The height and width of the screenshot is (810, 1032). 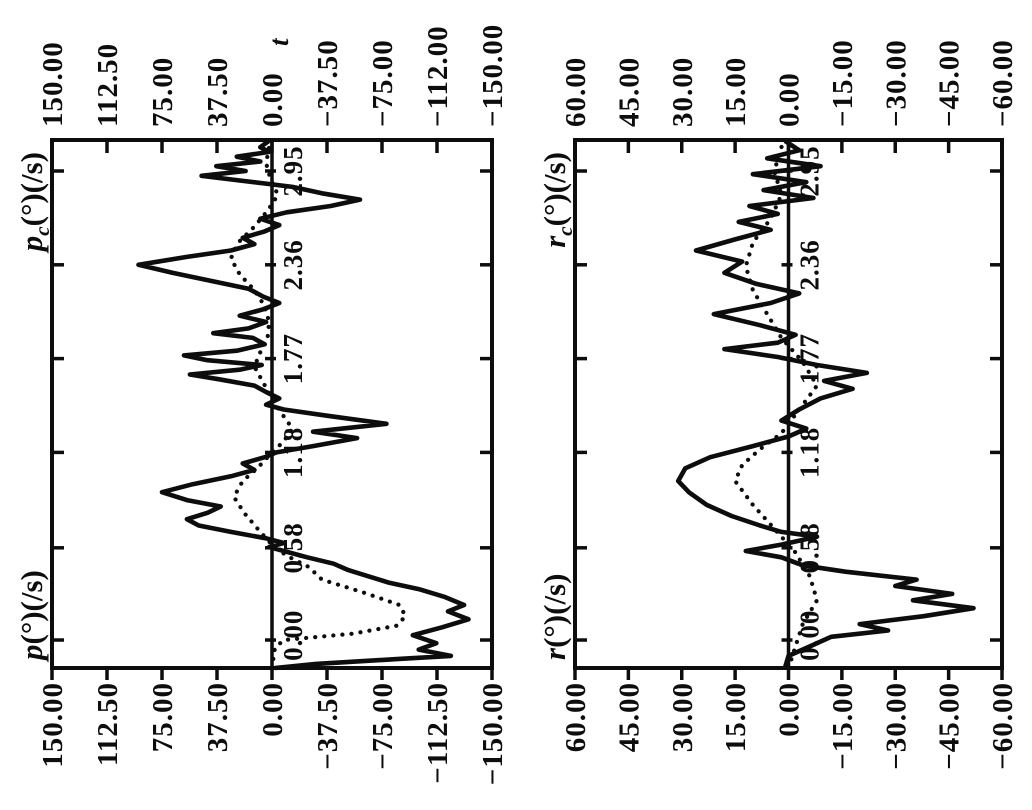 I want to click on series-p_c, so click(x=318, y=404).